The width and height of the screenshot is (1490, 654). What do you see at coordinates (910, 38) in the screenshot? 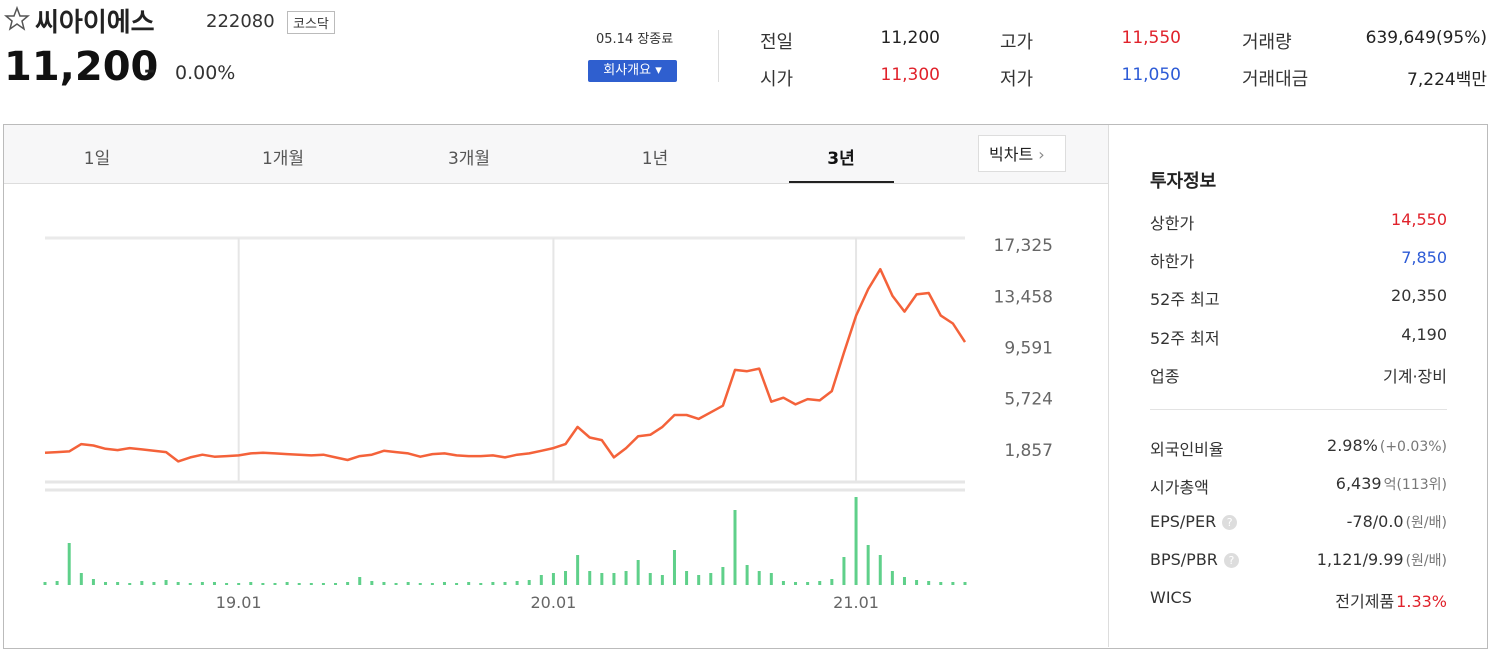
I see `quote-value: 11,200` at bounding box center [910, 38].